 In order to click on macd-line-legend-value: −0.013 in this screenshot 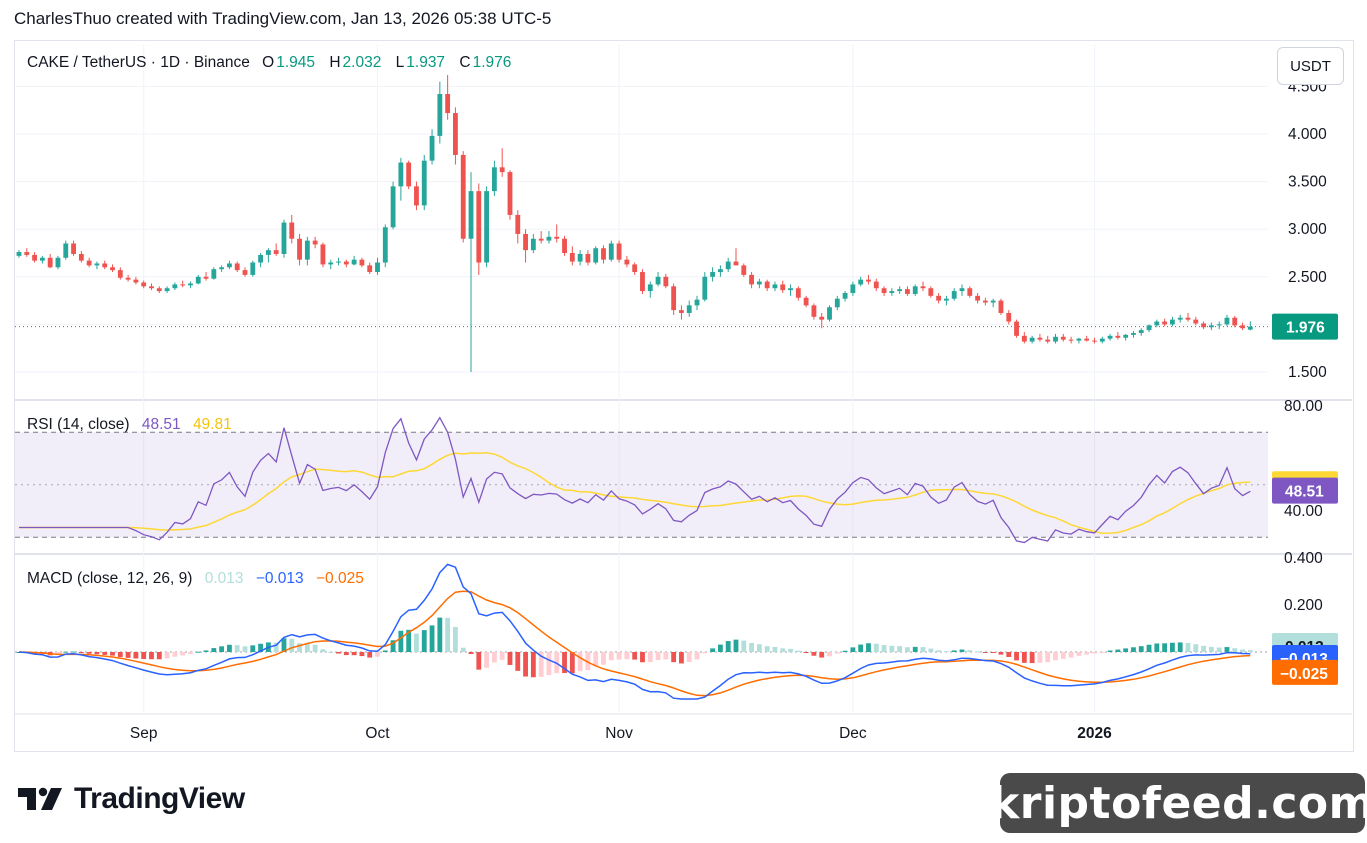, I will do `click(279, 578)`.